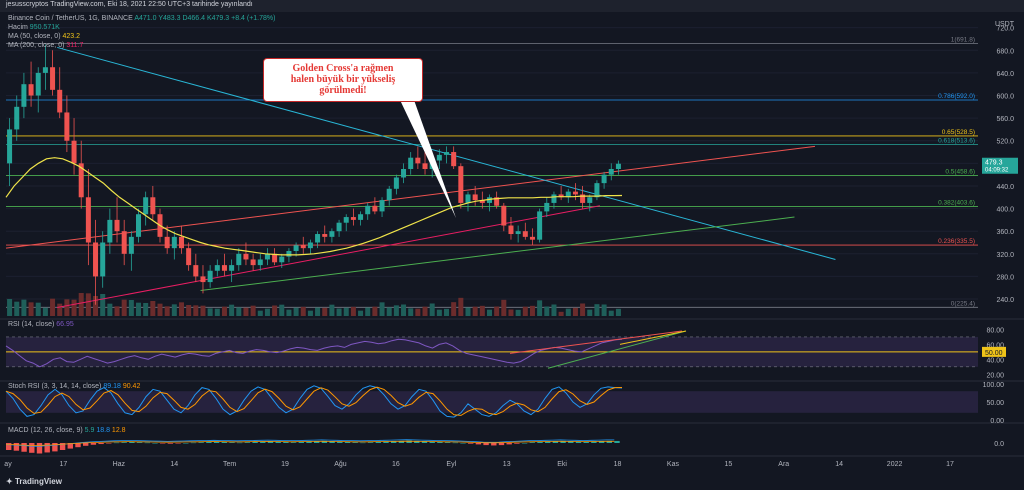 This screenshot has width=1024, height=490. I want to click on time-tick-label: Ara, so click(783, 464).